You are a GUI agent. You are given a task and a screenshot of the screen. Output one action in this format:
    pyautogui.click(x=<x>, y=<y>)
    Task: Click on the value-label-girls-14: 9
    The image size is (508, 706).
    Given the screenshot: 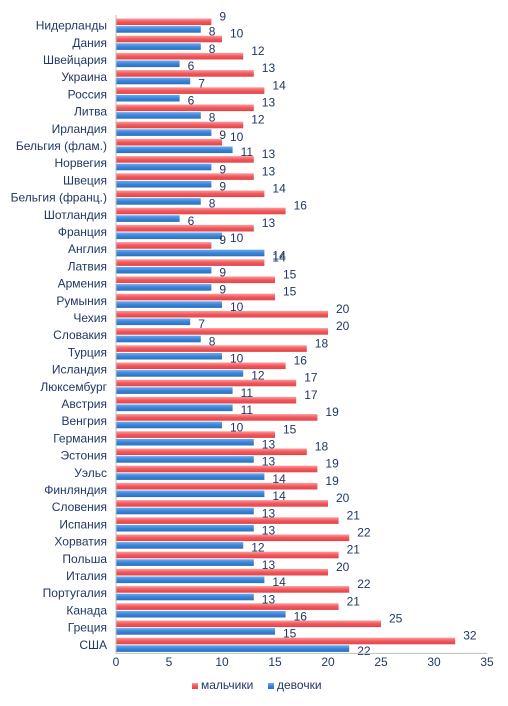 What is the action you would take?
    pyautogui.click(x=222, y=273)
    